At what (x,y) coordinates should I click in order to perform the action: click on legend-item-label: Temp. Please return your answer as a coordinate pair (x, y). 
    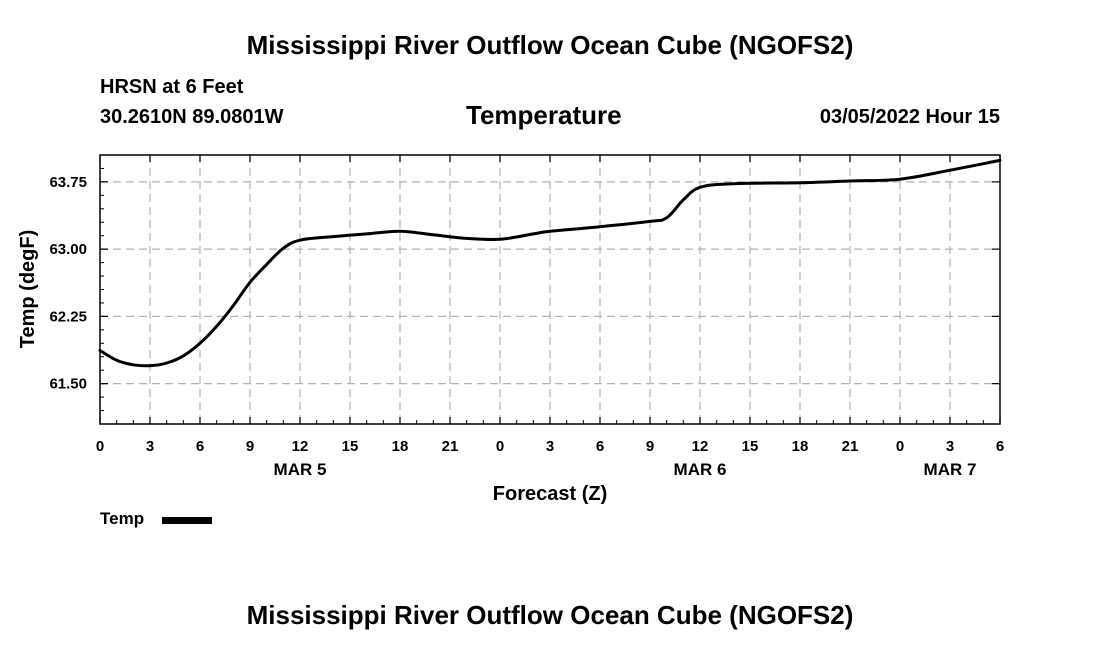
    Looking at the image, I should click on (122, 518).